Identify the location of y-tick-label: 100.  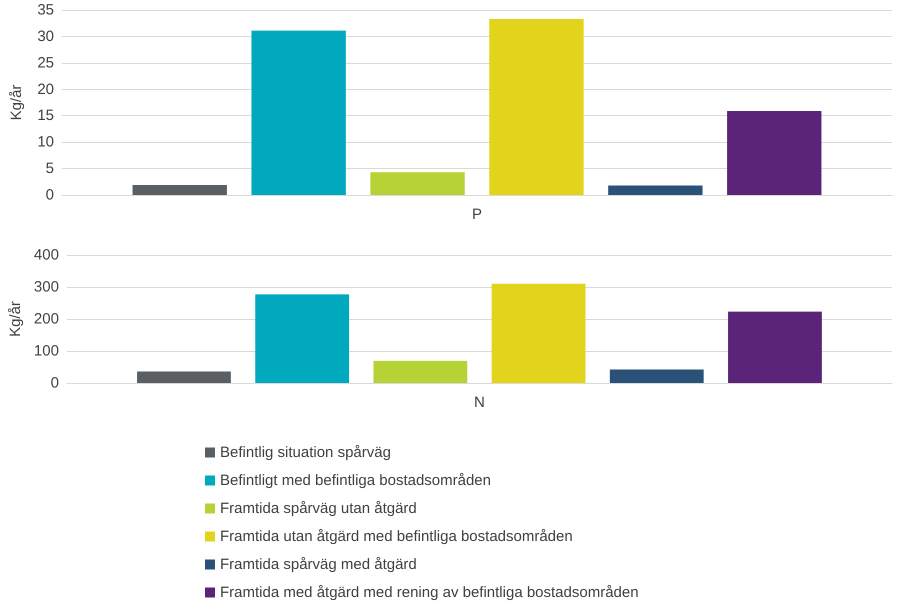
(46, 351).